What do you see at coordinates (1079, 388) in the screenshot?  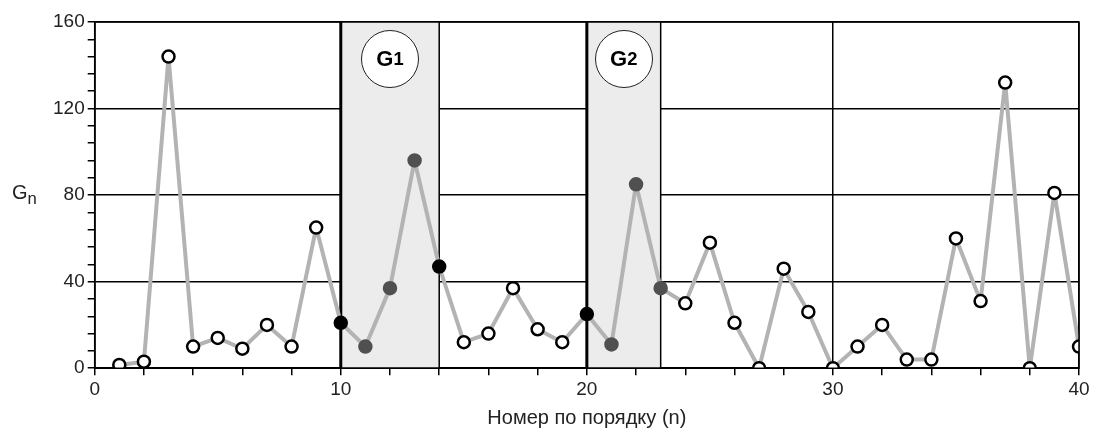 I see `x-tick-label: 40` at bounding box center [1079, 388].